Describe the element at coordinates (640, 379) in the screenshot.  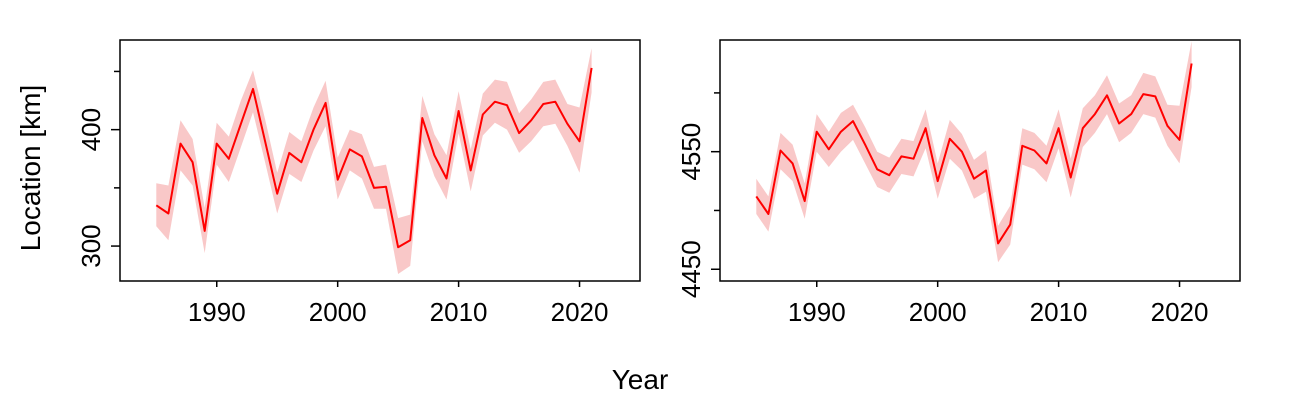
I see `x-axis-title: Year` at that location.